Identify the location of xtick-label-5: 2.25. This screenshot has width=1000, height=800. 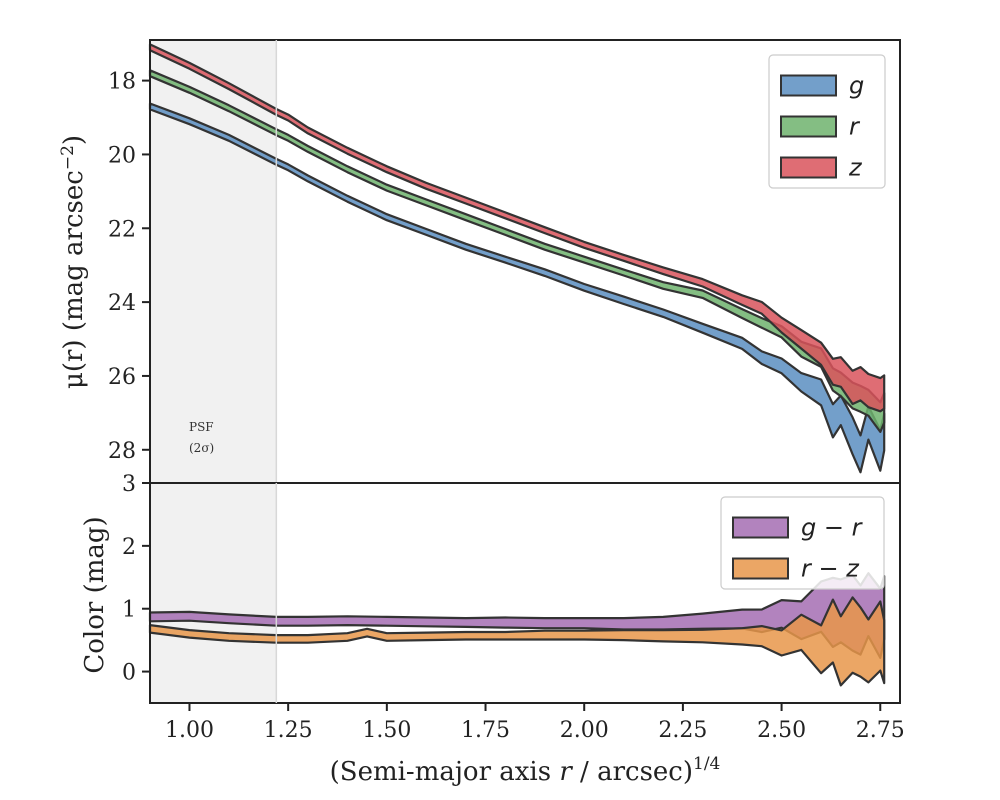
(682, 730).